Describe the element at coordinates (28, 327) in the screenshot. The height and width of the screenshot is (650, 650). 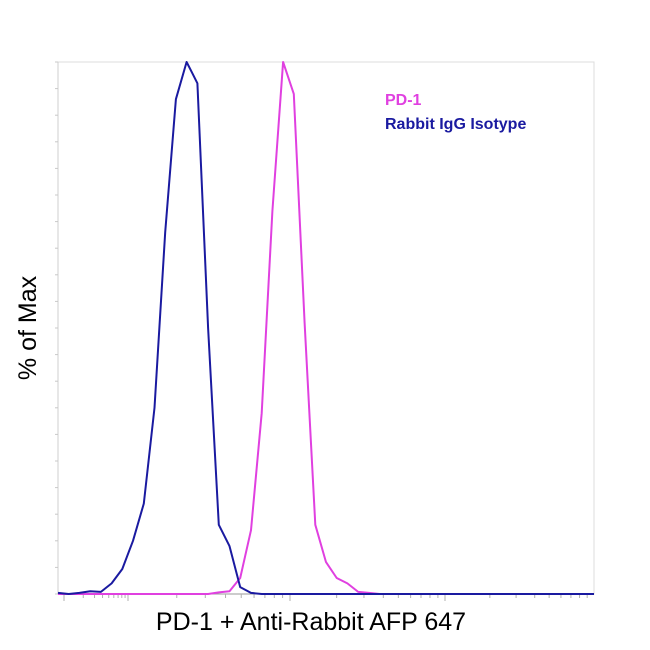
I see `y-axis-title: % of Max` at that location.